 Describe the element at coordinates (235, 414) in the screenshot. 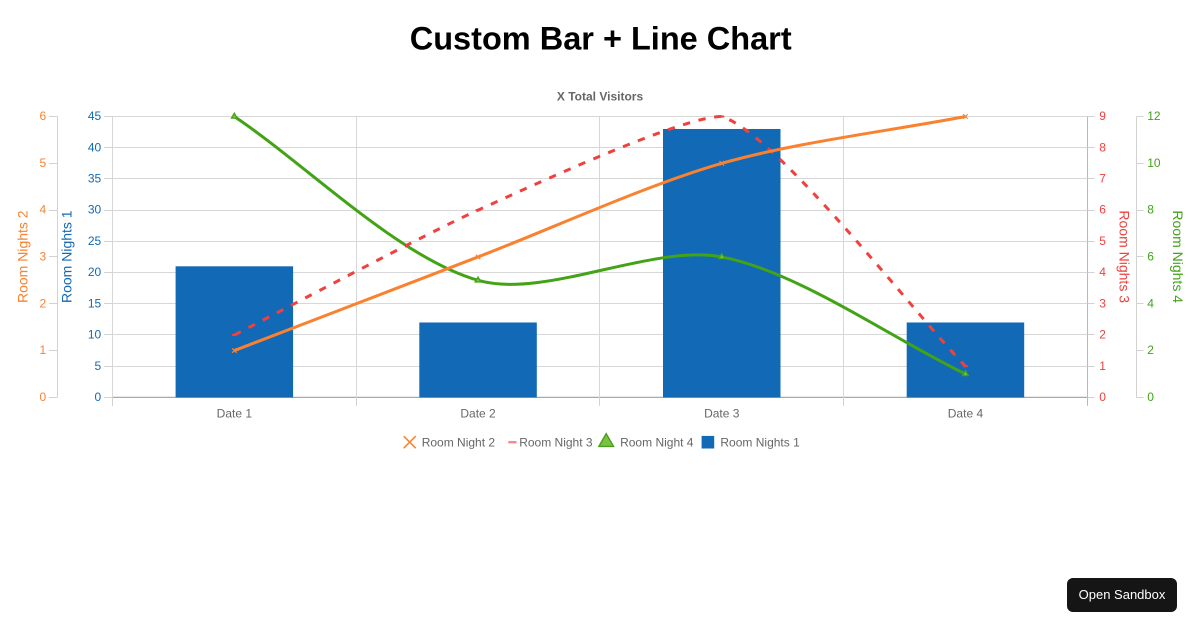

I see `svg-text: Date 1` at that location.